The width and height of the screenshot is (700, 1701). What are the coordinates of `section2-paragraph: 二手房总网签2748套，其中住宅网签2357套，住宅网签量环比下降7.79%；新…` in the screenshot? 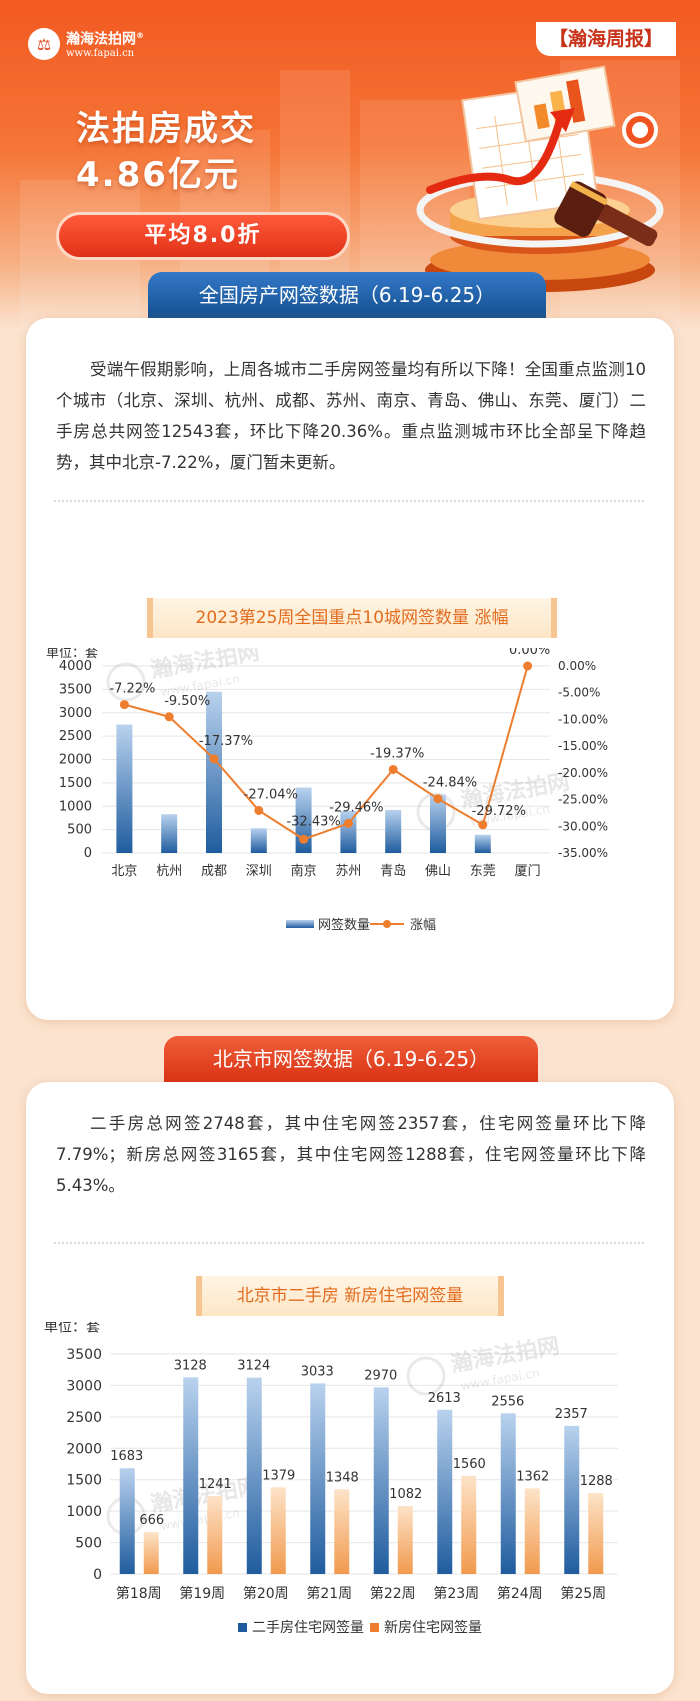 It's located at (351, 1154).